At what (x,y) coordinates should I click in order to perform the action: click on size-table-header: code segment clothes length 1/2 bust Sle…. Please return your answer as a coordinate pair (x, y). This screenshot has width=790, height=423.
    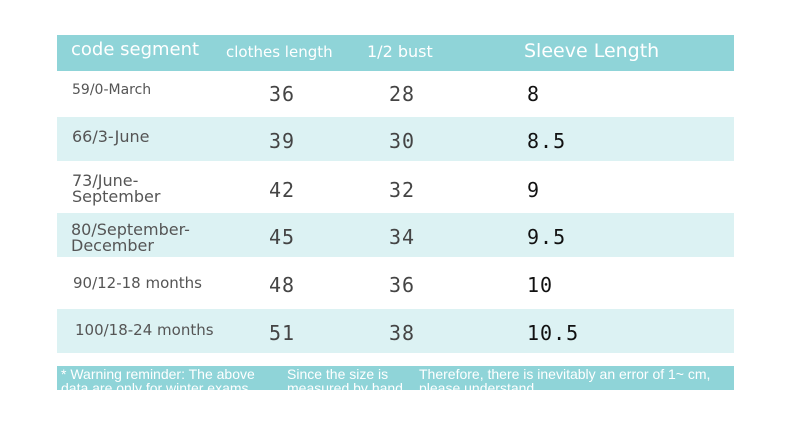
    Looking at the image, I should click on (395, 53).